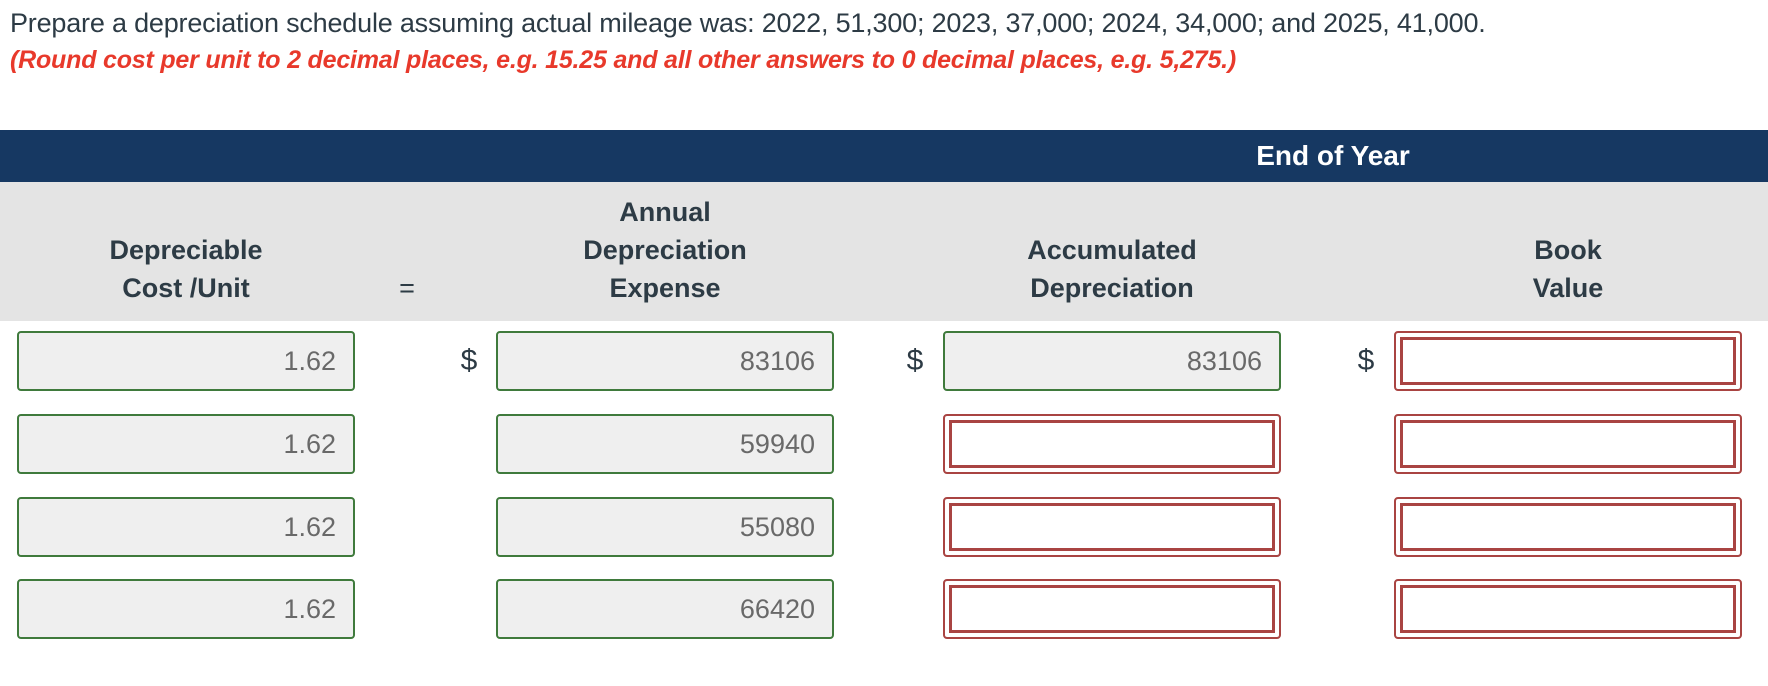 The image size is (1768, 686). What do you see at coordinates (665, 444) in the screenshot?
I see `row2-annual-depreciation-expense-input` at bounding box center [665, 444].